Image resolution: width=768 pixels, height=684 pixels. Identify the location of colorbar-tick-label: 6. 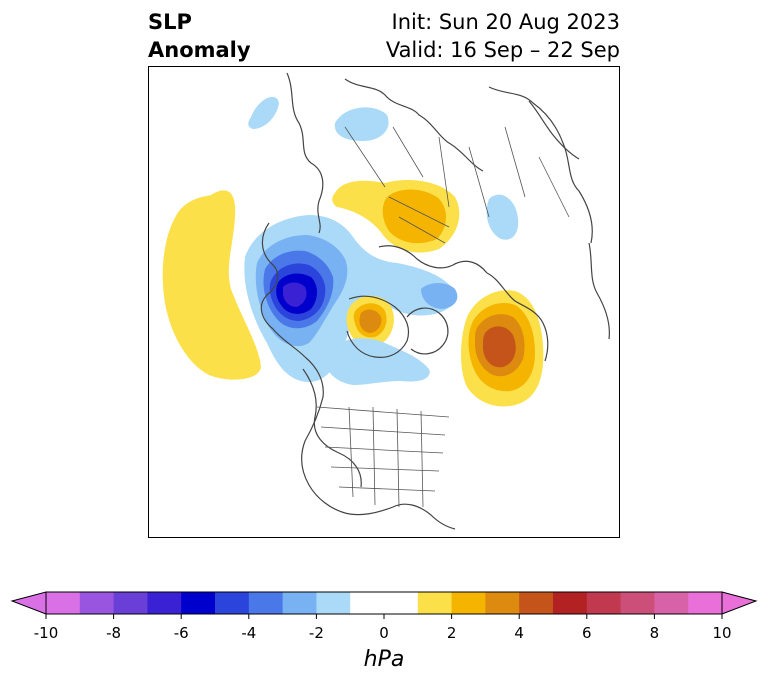
(587, 633).